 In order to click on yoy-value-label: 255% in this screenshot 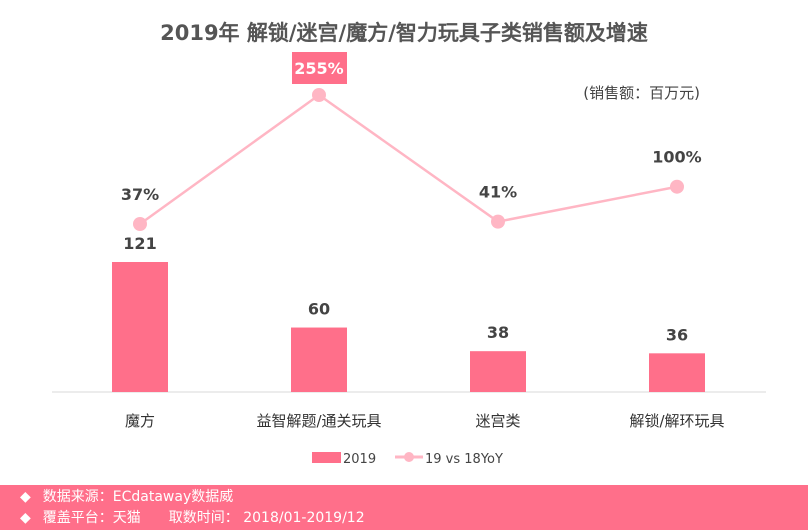, I will do `click(318, 68)`.